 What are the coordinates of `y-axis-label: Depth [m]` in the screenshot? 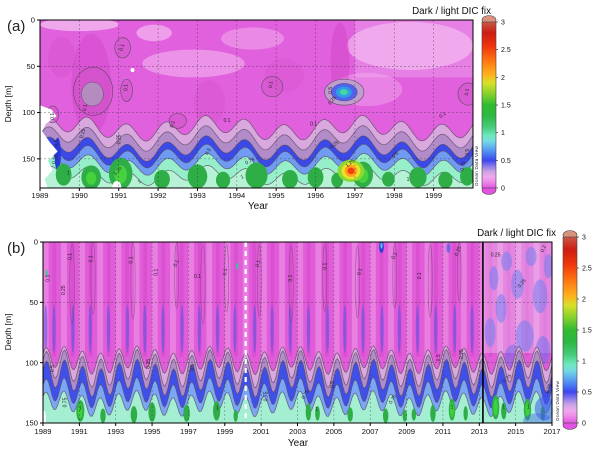 It's located at (8, 104).